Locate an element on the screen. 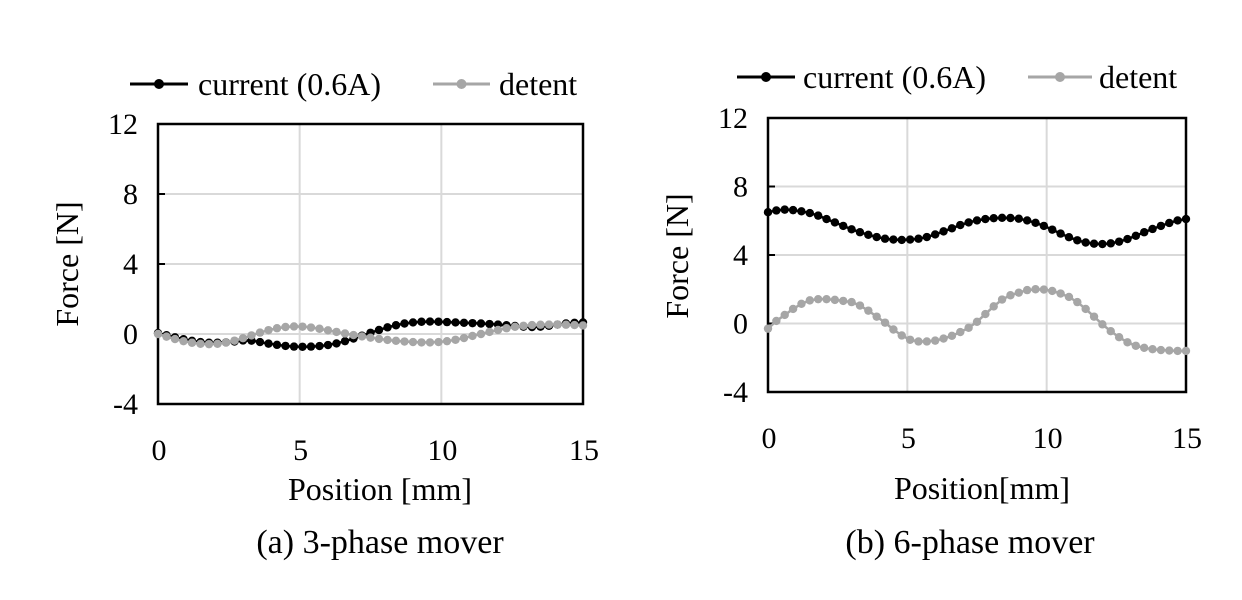 This screenshot has width=1242, height=600. legend-label: current (0.6A) is located at coordinates (894, 77).